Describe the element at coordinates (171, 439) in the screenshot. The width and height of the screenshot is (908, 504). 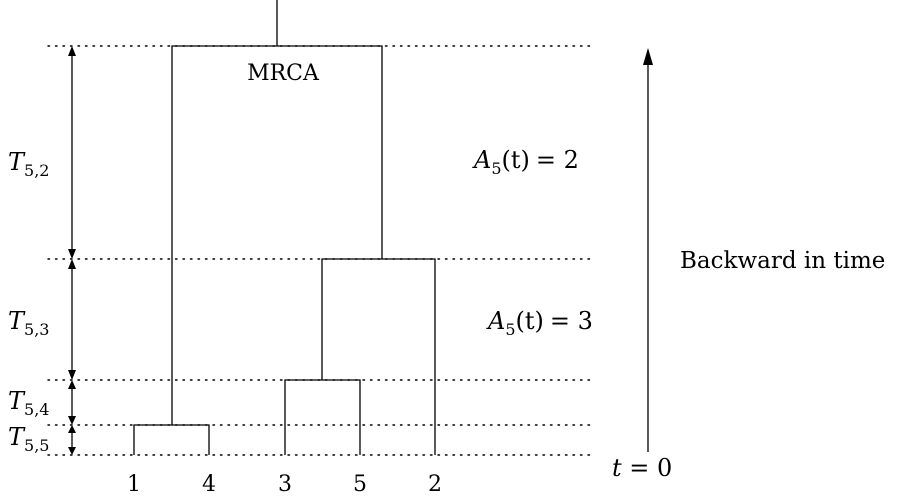
I see `clade-14-branch` at that location.